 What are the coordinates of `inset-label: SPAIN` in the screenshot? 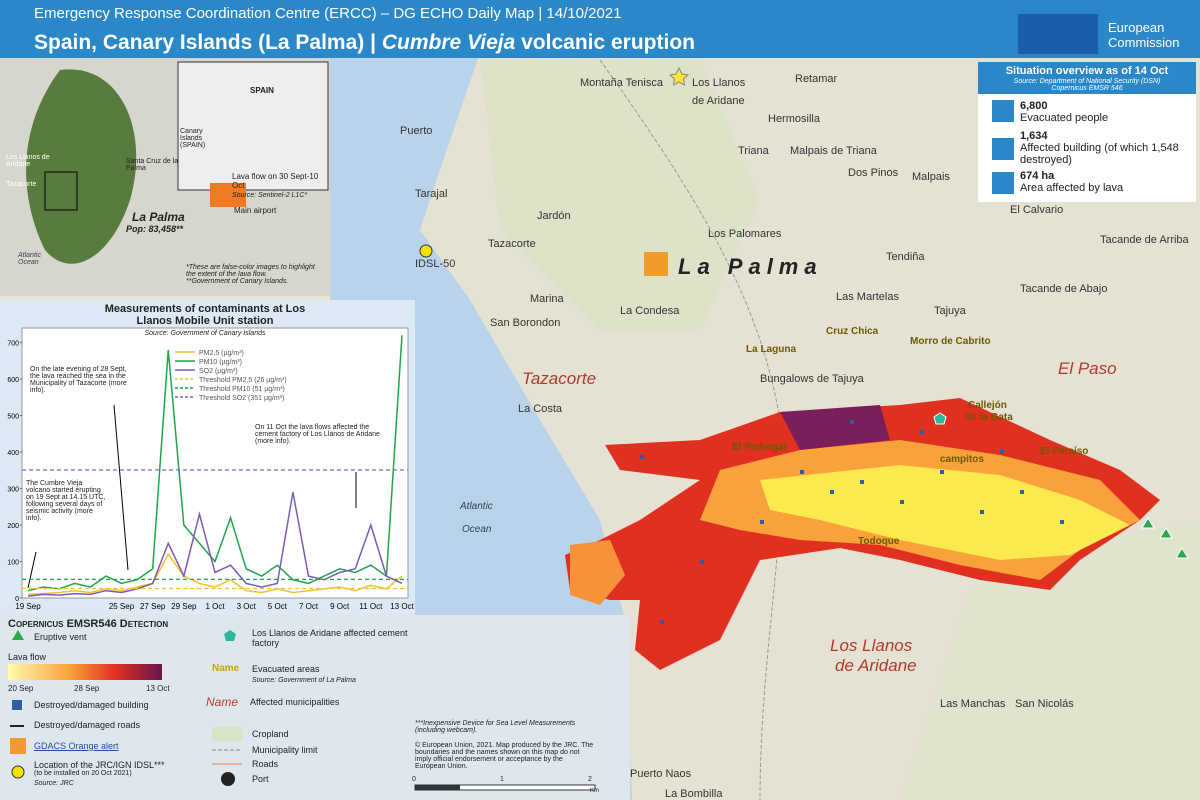 It's located at (262, 90).